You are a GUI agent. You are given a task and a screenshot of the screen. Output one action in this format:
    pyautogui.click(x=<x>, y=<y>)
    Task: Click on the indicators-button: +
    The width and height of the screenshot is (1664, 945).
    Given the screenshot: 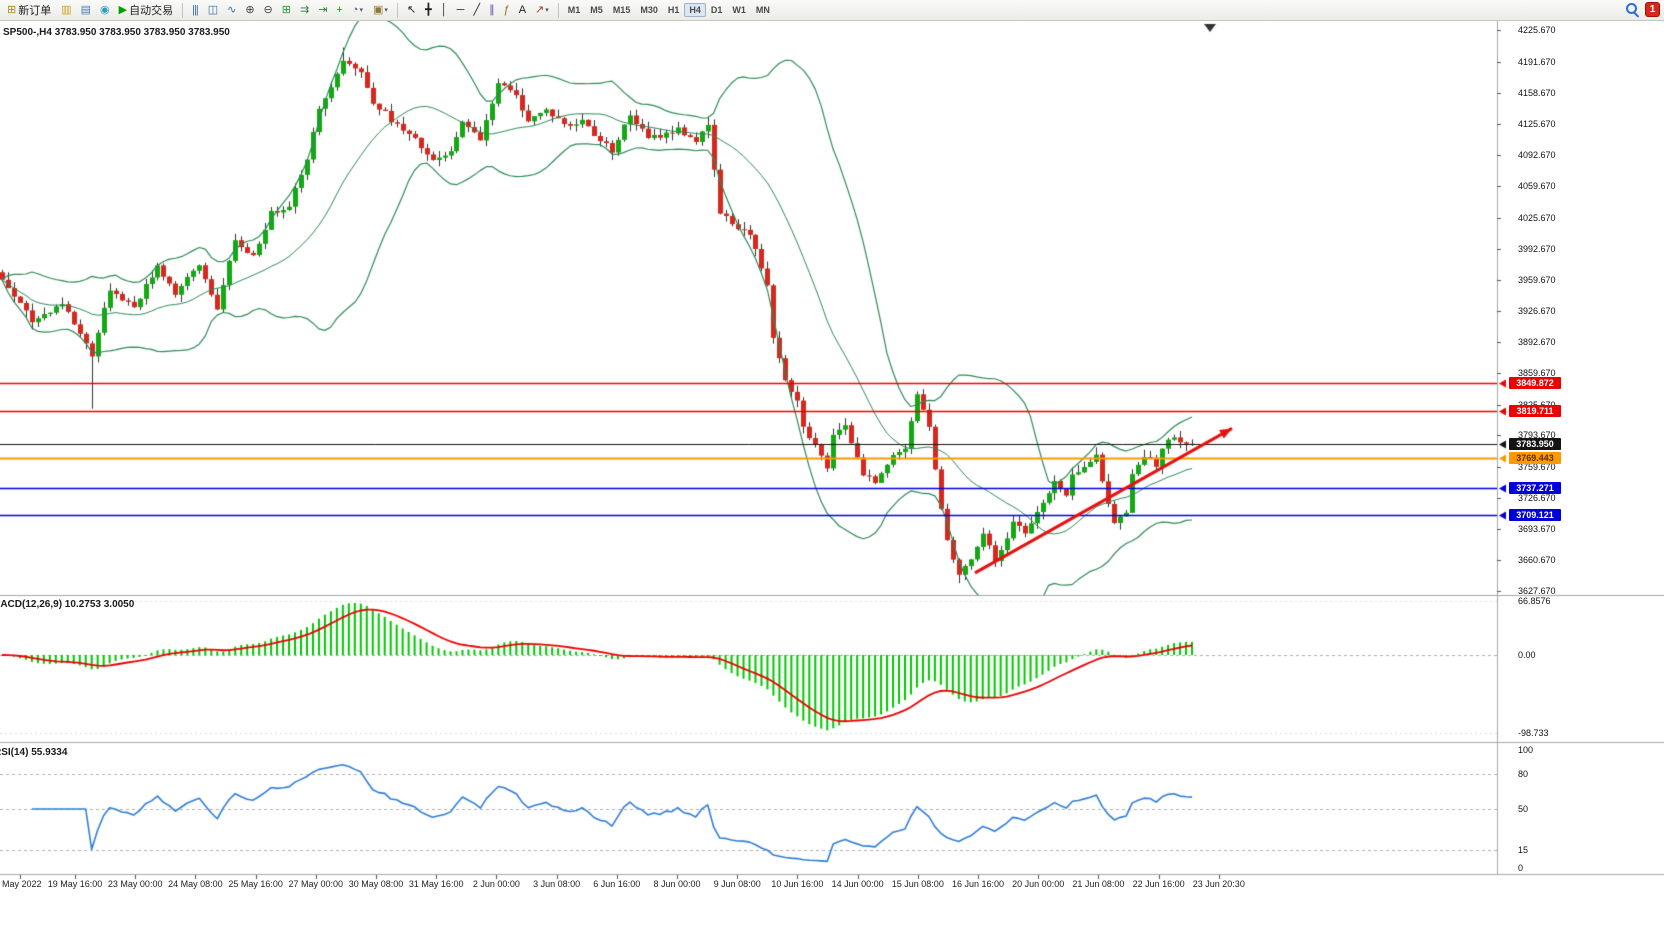 What is the action you would take?
    pyautogui.click(x=338, y=10)
    